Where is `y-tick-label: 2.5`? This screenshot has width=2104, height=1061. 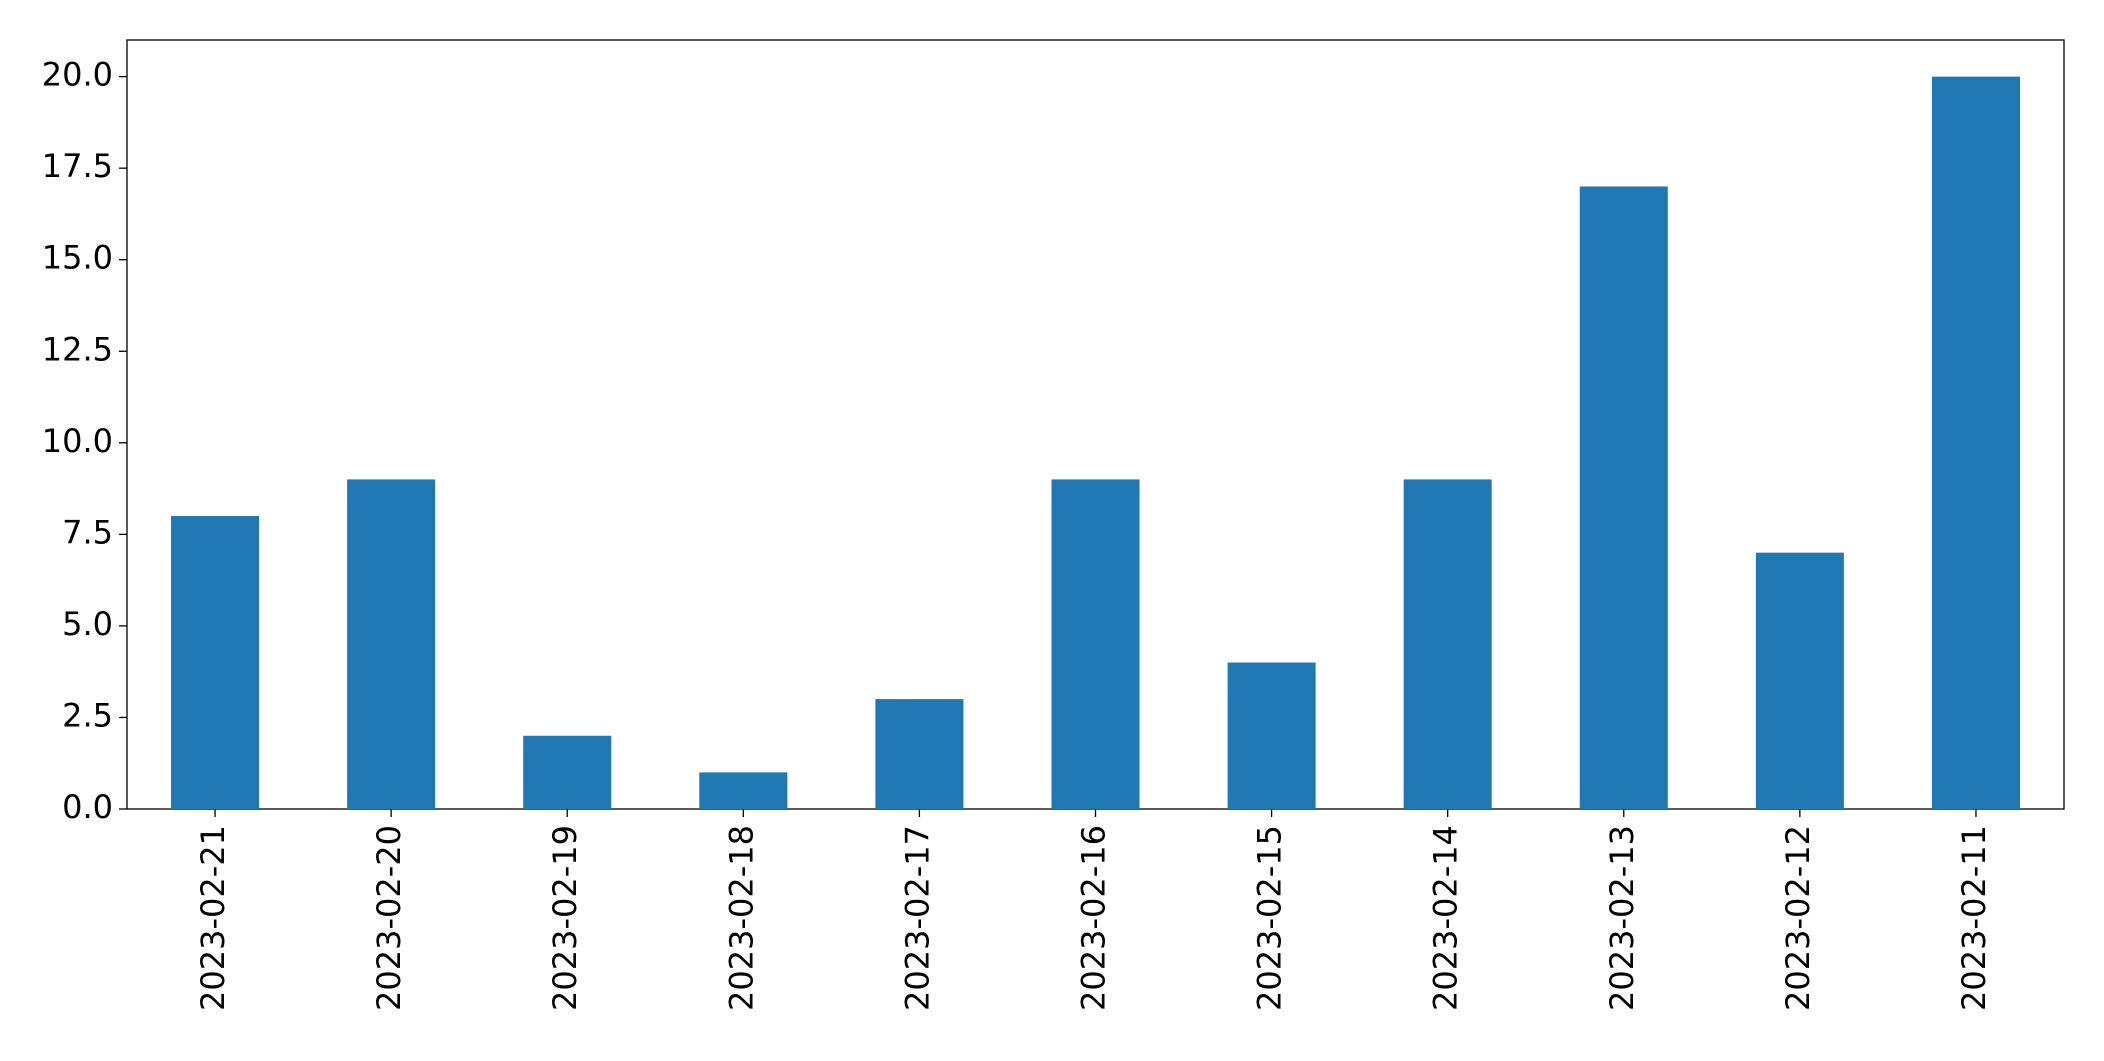 y-tick-label: 2.5 is located at coordinates (87, 715).